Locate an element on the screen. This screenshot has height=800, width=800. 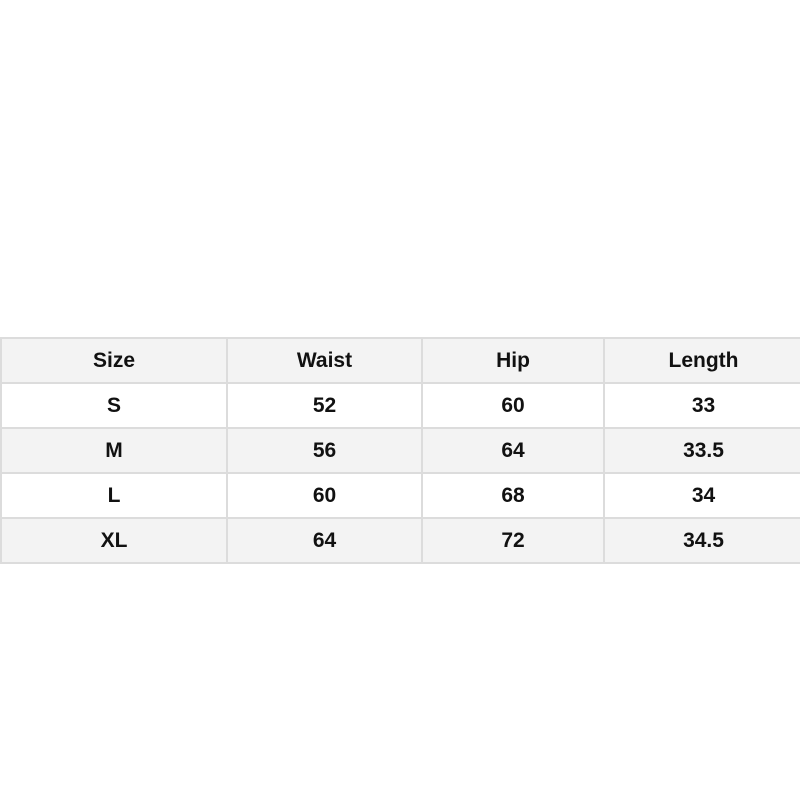
header-size: Size is located at coordinates (114, 360).